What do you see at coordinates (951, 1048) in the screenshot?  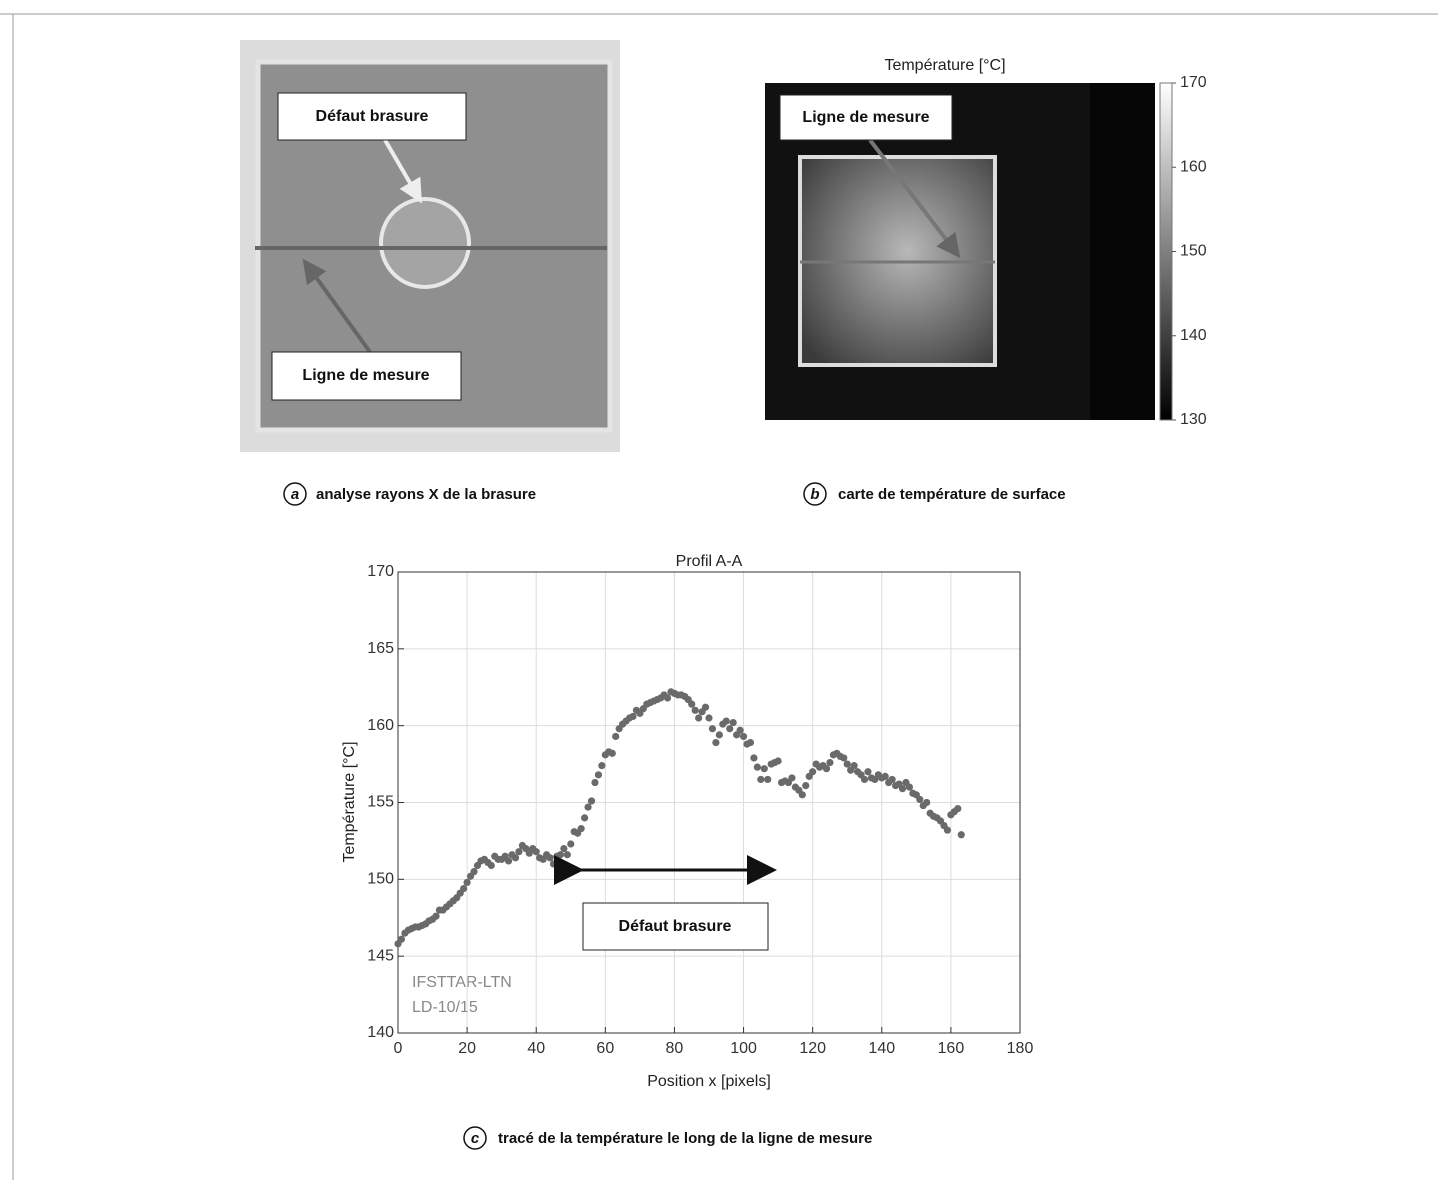 I see `x-tick-label: 160` at bounding box center [951, 1048].